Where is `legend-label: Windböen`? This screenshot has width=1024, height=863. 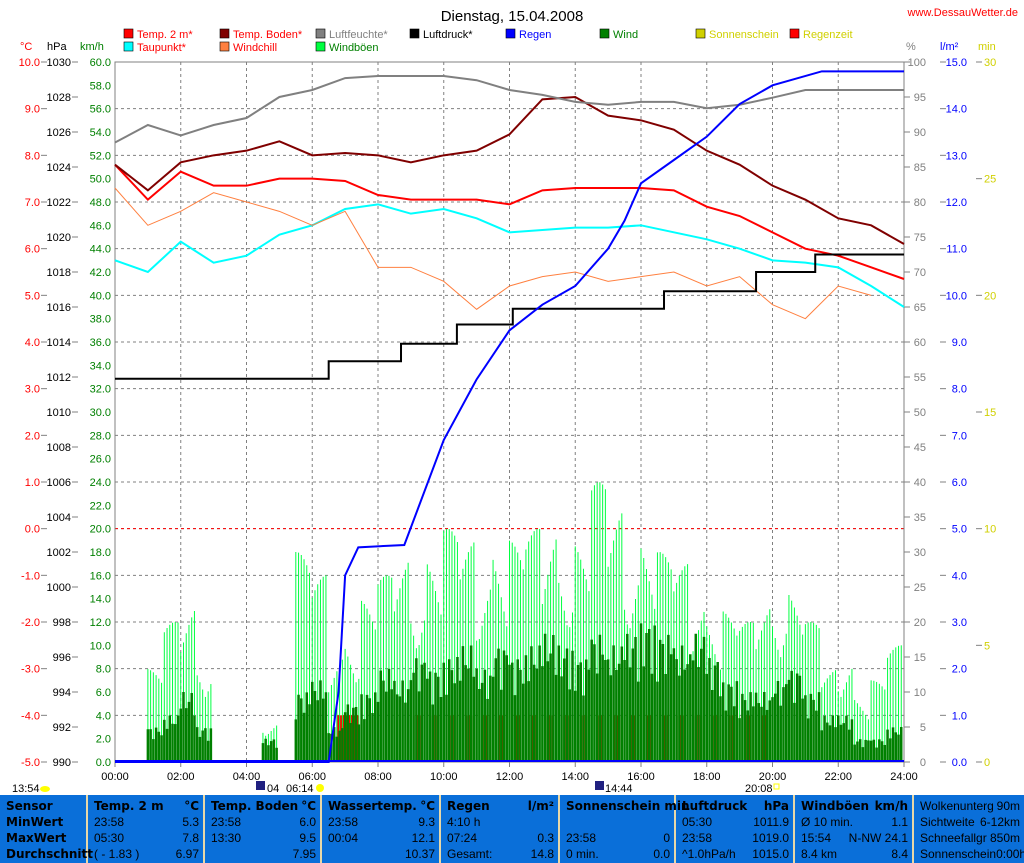 legend-label: Windböen is located at coordinates (354, 48).